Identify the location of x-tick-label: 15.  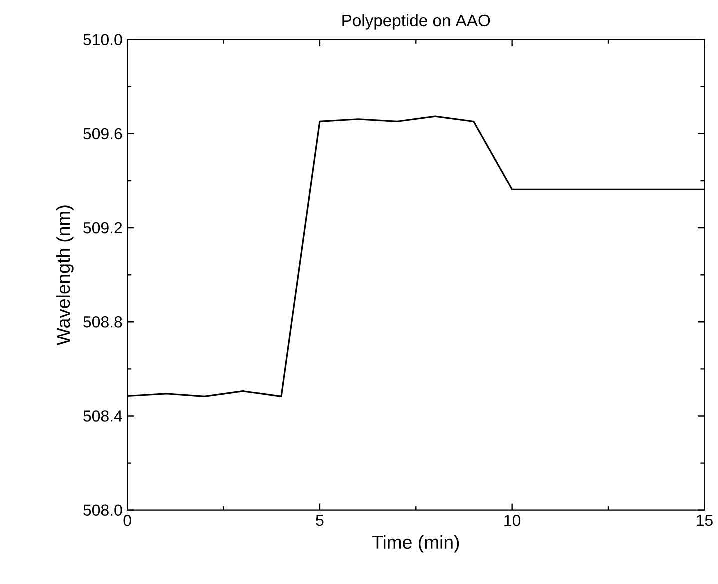
(705, 520).